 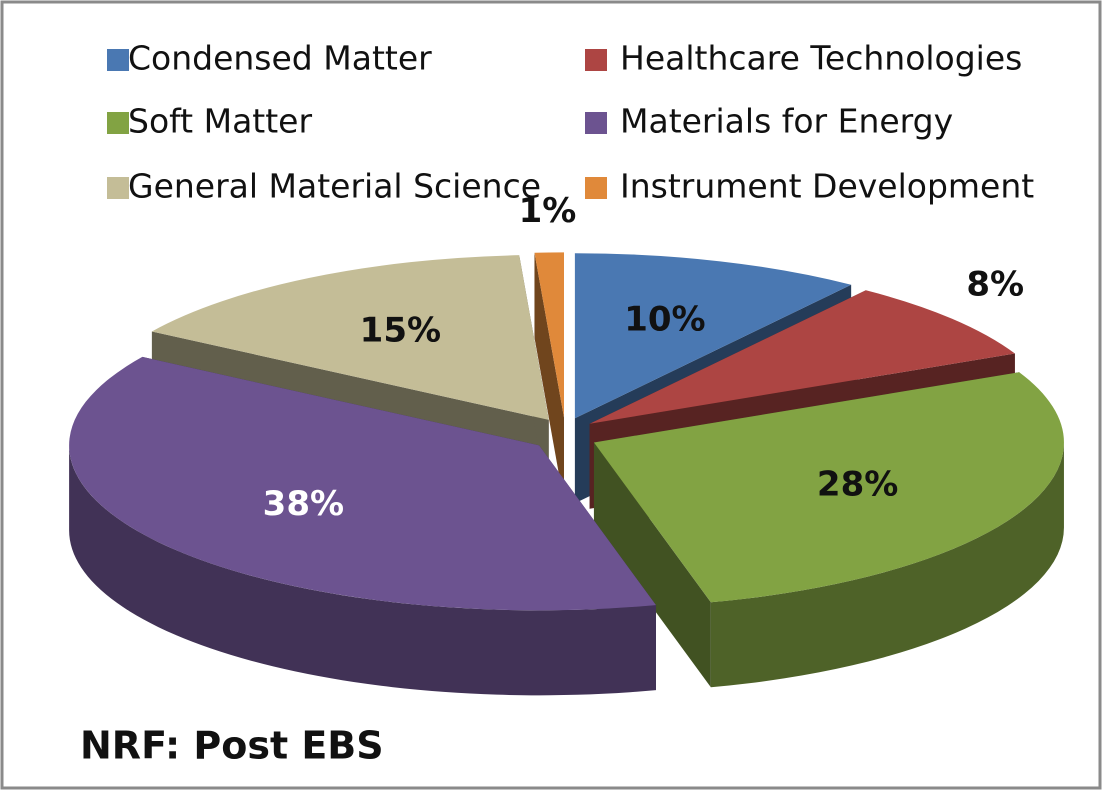 What do you see at coordinates (664, 319) in the screenshot?
I see `data-label: 10%` at bounding box center [664, 319].